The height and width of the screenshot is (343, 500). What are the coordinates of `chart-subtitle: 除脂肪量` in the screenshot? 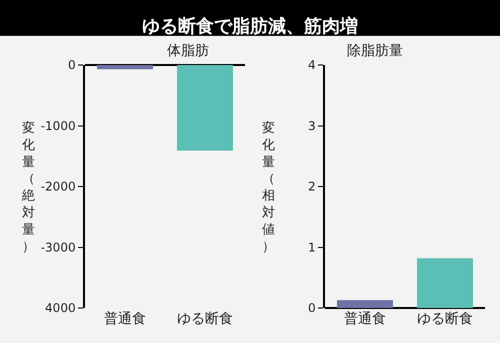 It's located at (375, 51).